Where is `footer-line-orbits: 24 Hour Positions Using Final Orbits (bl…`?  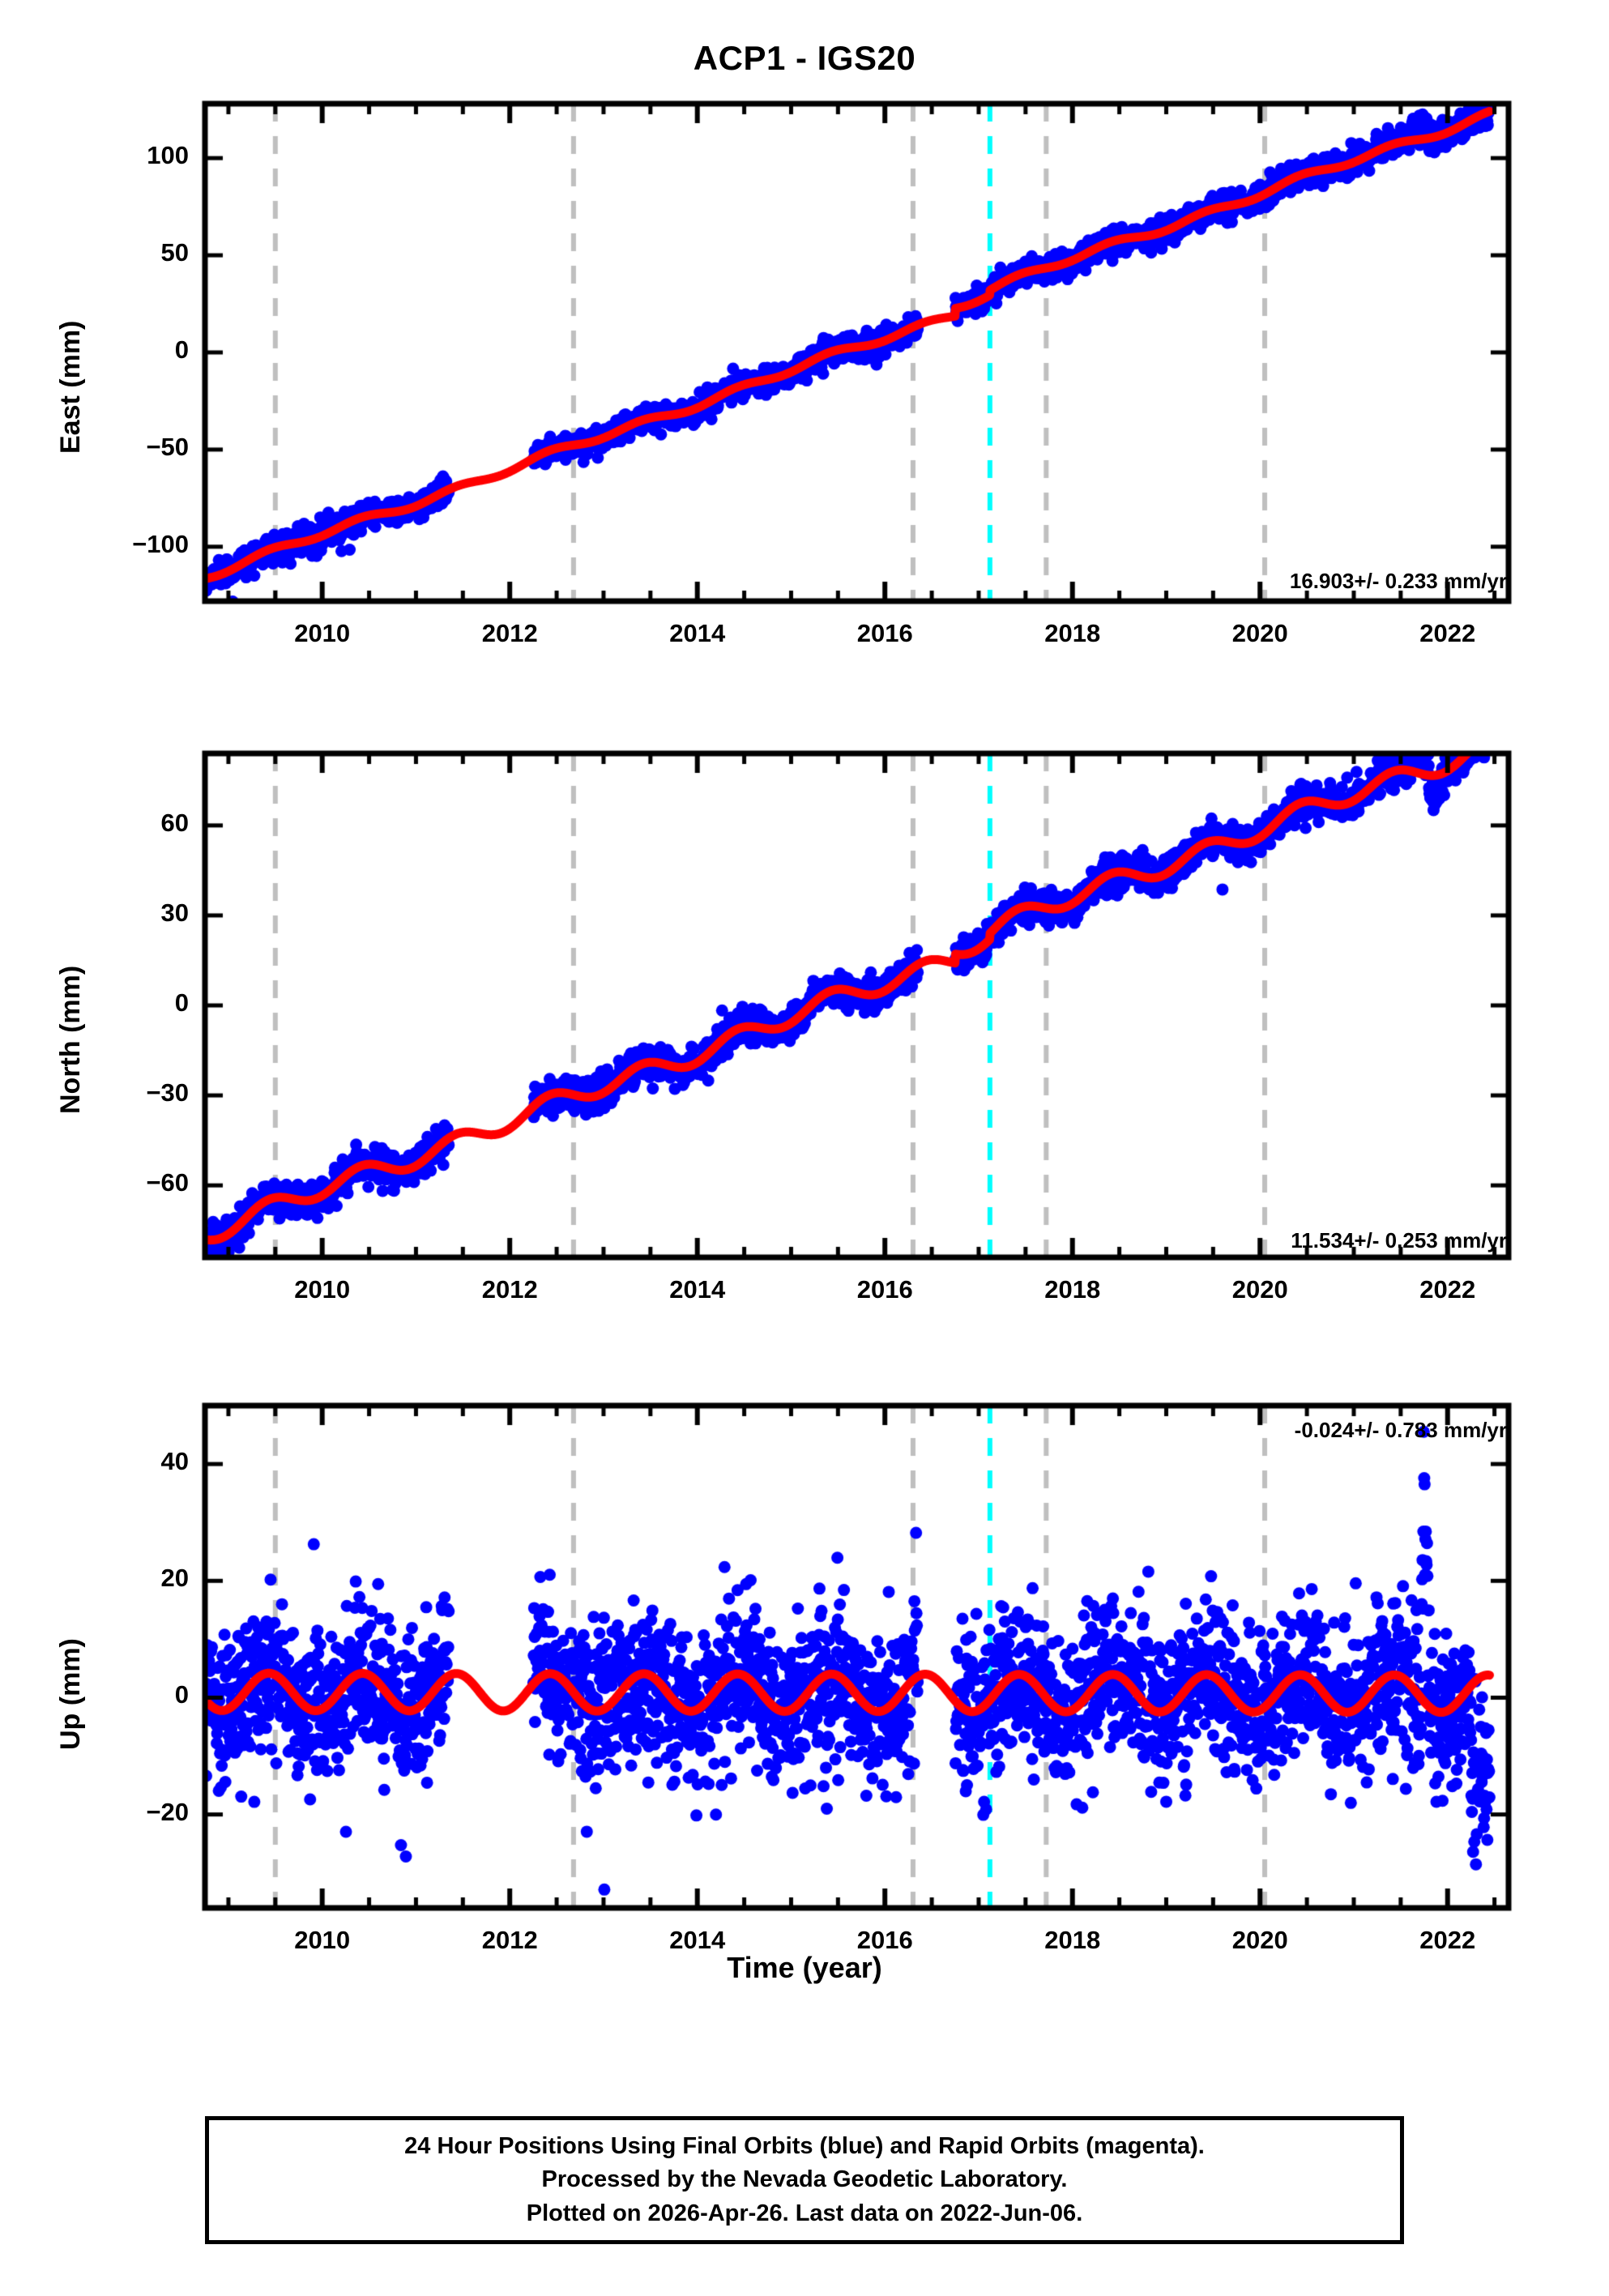 footer-line-orbits: 24 Hour Positions Using Final Orbits (bl… is located at coordinates (804, 2147).